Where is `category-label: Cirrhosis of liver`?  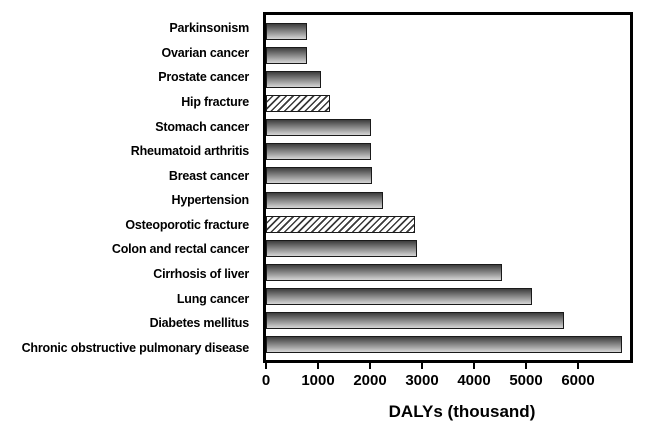
category-label: Cirrhosis of liver is located at coordinates (201, 274).